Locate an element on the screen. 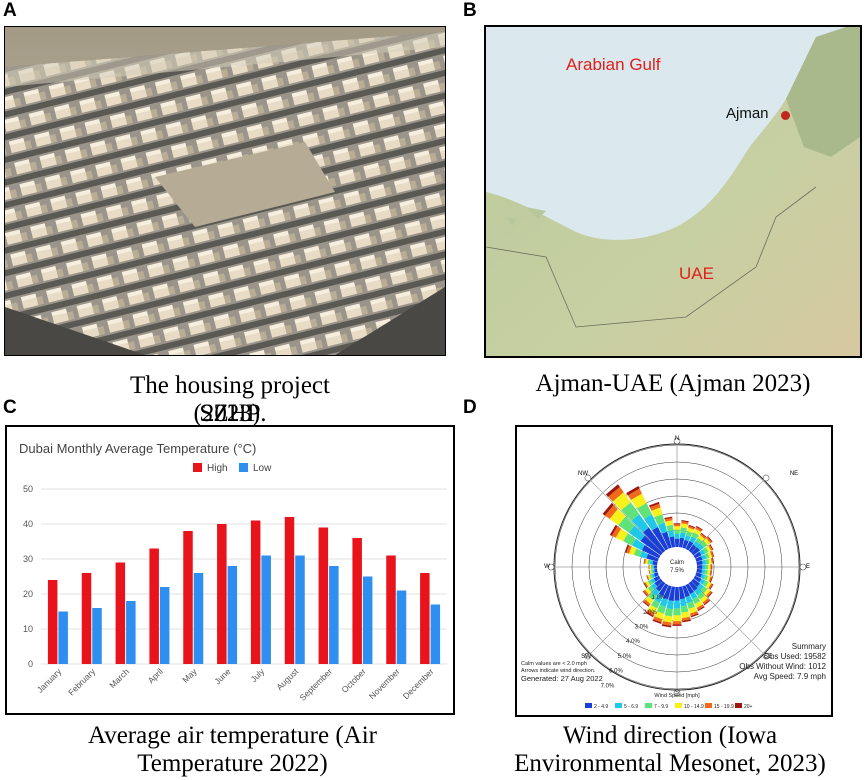 The width and height of the screenshot is (865, 780). wind-legend-label: 2 - 4.9 is located at coordinates (601, 707).